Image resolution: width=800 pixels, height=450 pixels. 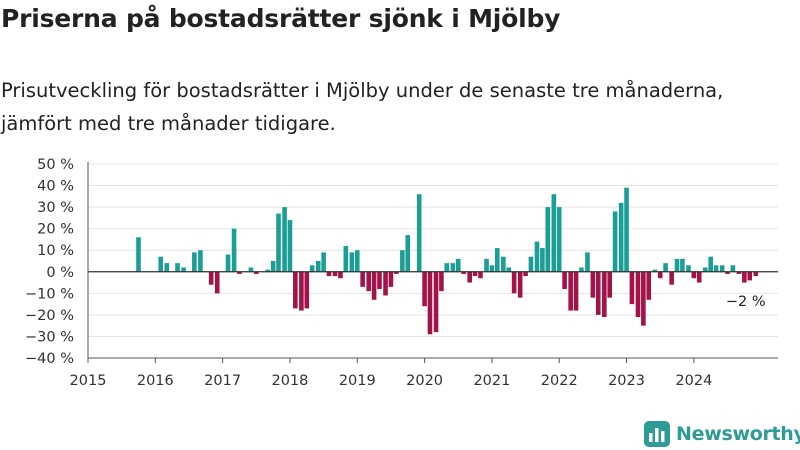 What do you see at coordinates (49, 359) in the screenshot?
I see `y-tick-label: −40 %` at bounding box center [49, 359].